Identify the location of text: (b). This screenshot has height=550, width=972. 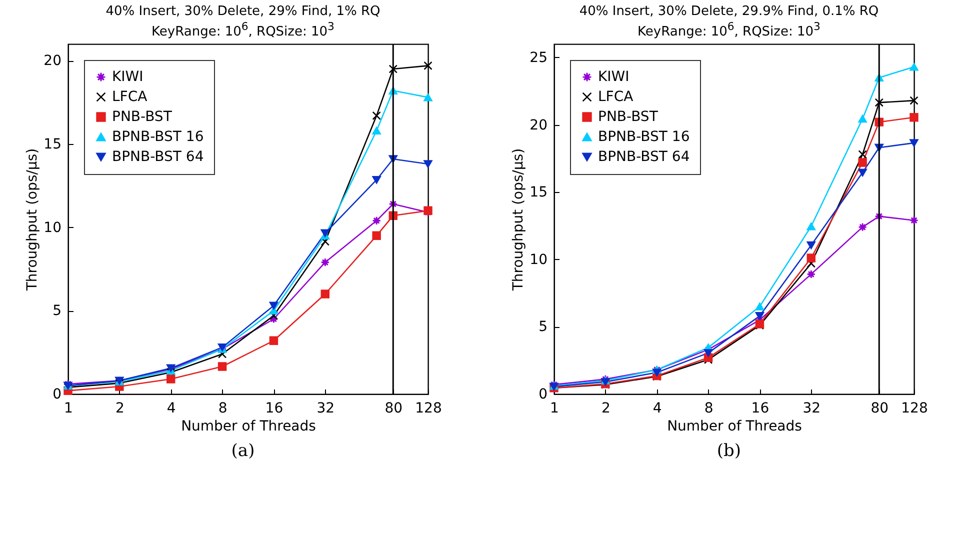
(729, 451).